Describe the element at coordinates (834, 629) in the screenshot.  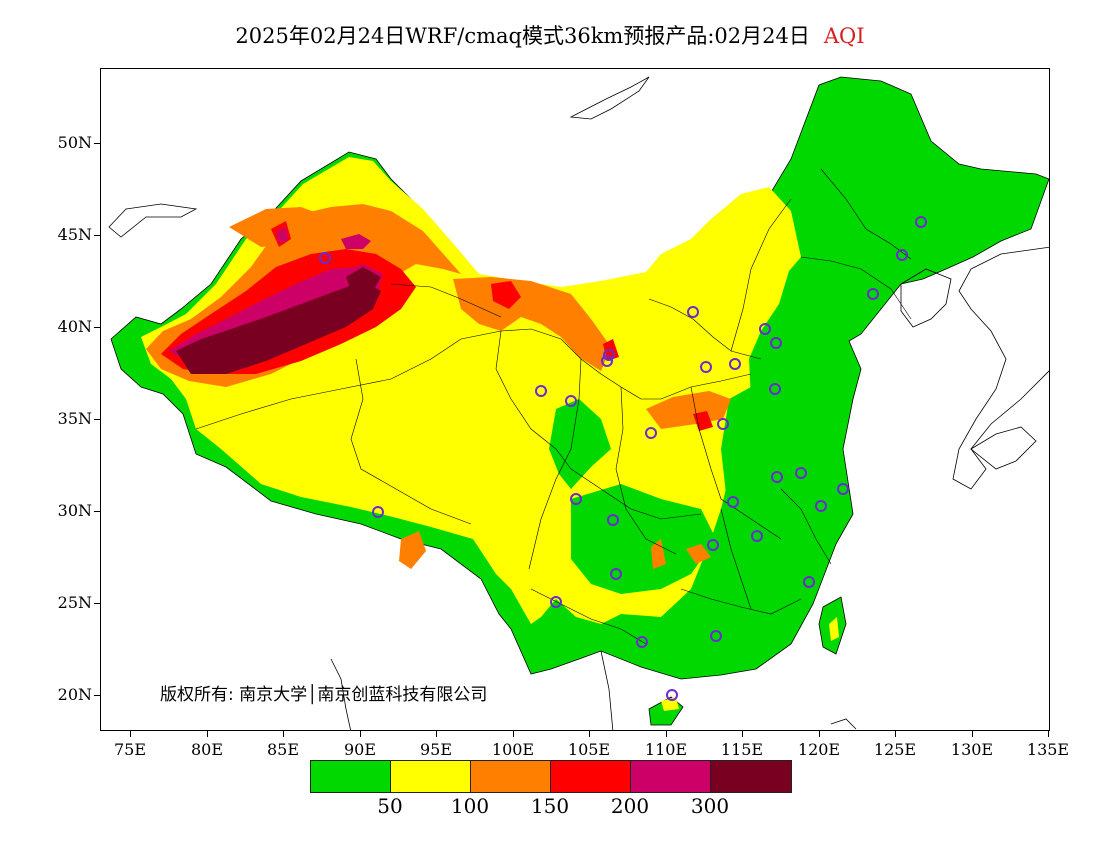
I see `taiwan-yellow` at that location.